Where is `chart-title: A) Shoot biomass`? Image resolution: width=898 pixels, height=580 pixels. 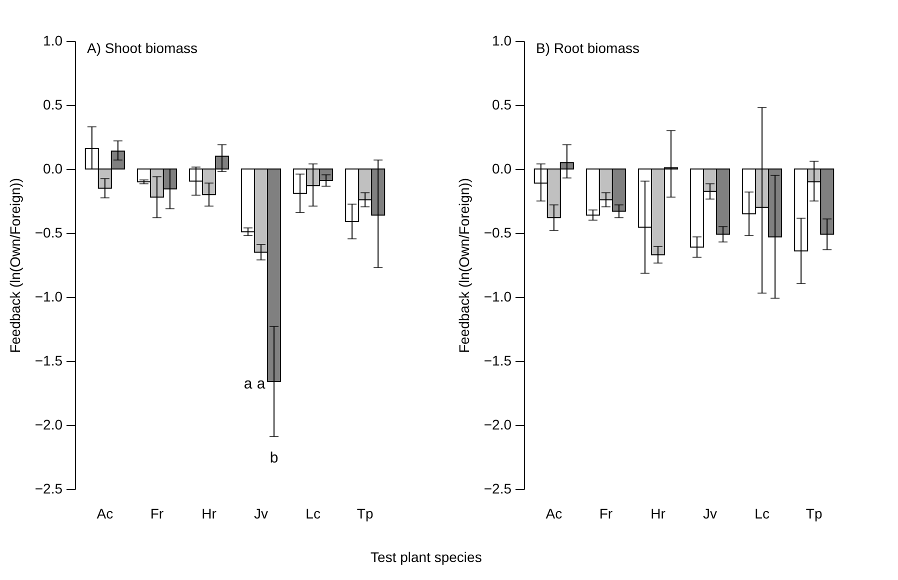 chart-title: A) Shoot biomass is located at coordinates (142, 48).